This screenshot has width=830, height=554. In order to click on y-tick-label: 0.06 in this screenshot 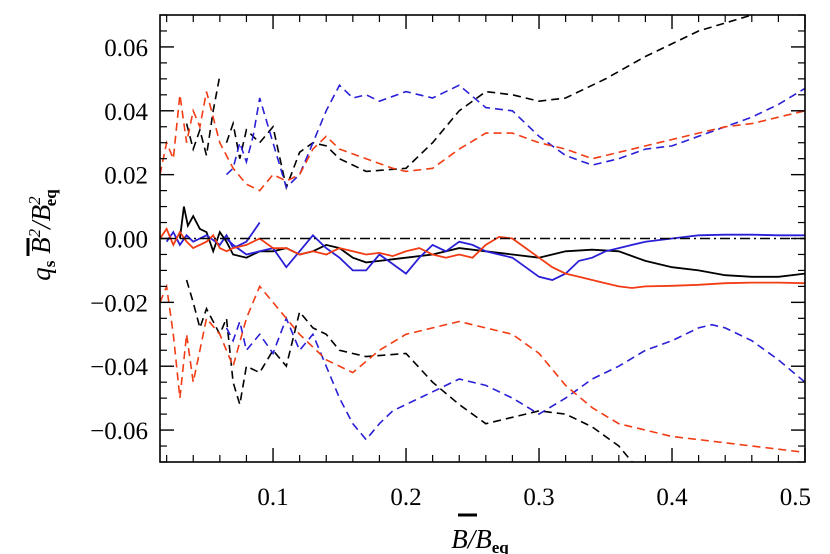, I will do `click(126, 48)`.